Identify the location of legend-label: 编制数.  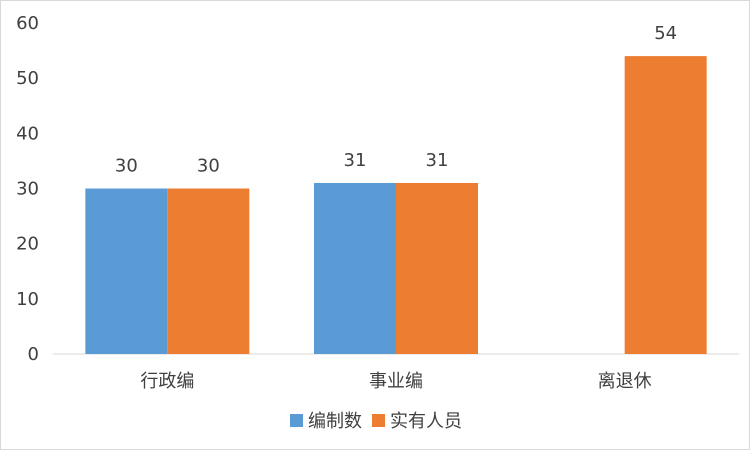
(335, 421).